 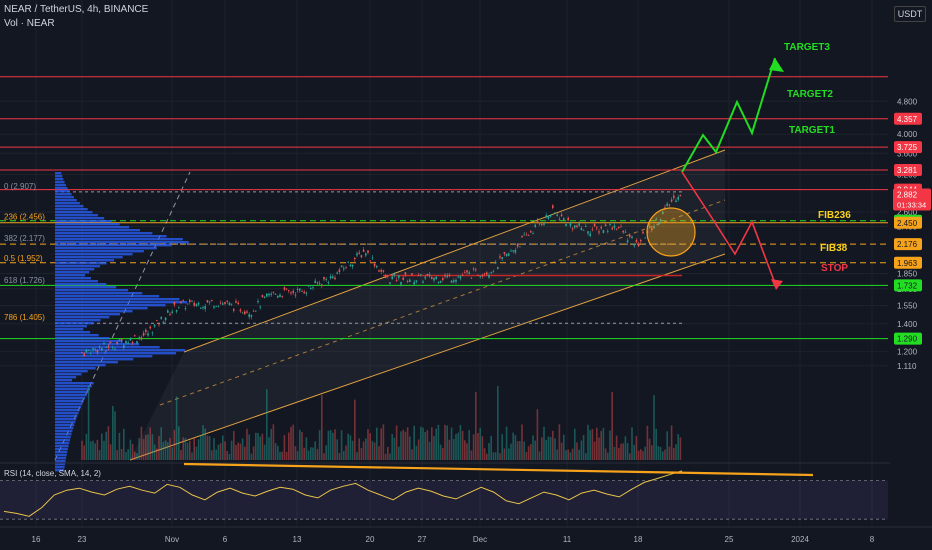 I want to click on price-tick-label: 4.800, so click(x=907, y=101).